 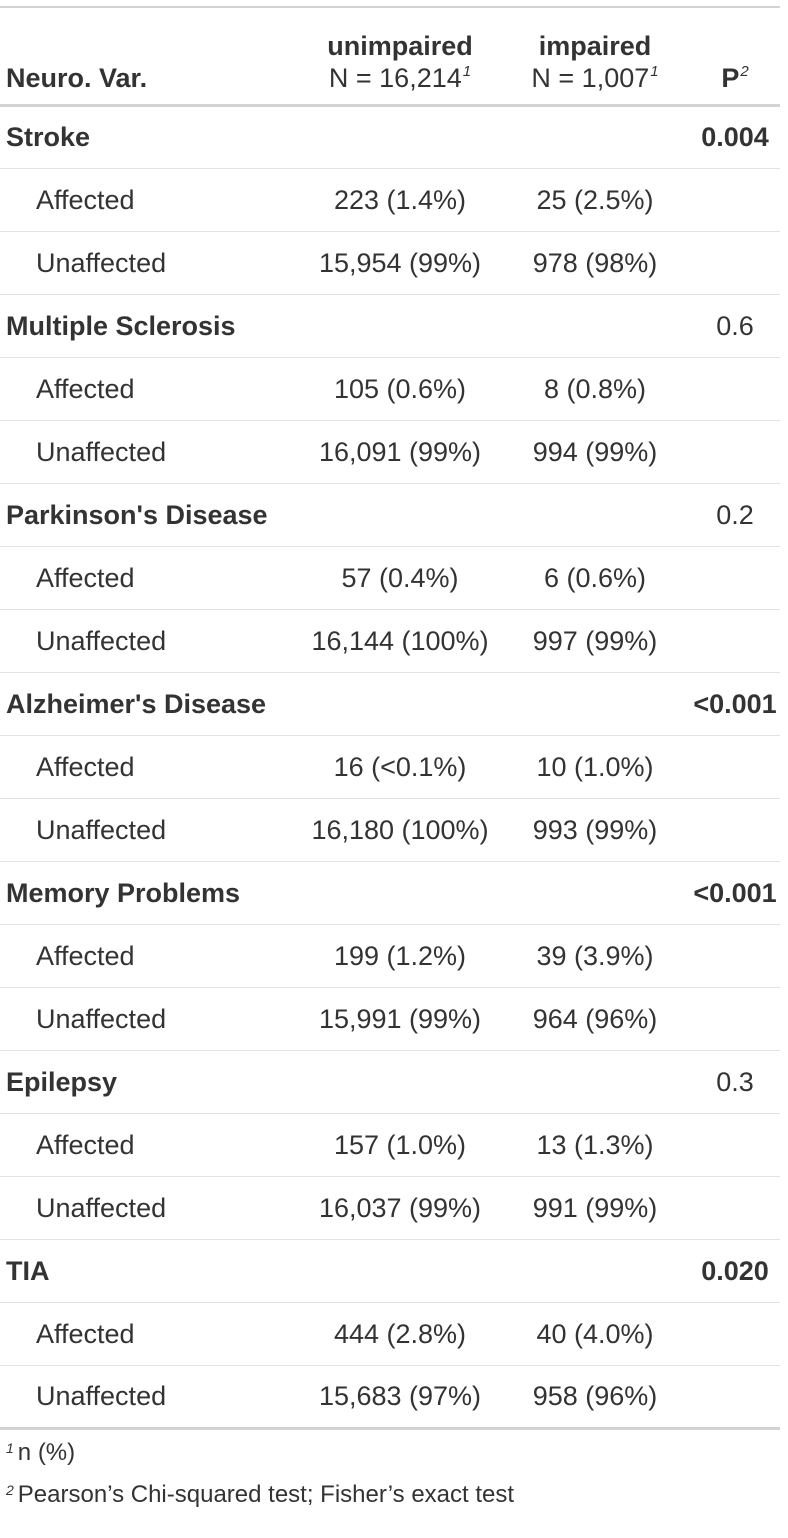 What do you see at coordinates (400, 451) in the screenshot?
I see `unimpaired-value: 16,091 (99%)` at bounding box center [400, 451].